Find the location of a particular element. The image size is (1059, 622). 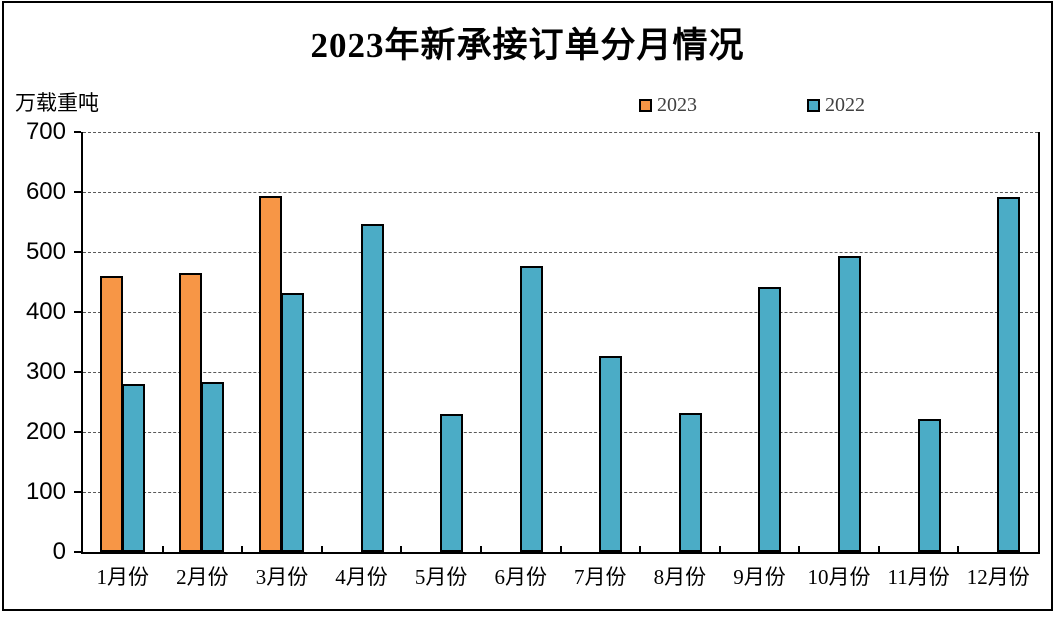

bar-2022-2月份 is located at coordinates (213, 467).